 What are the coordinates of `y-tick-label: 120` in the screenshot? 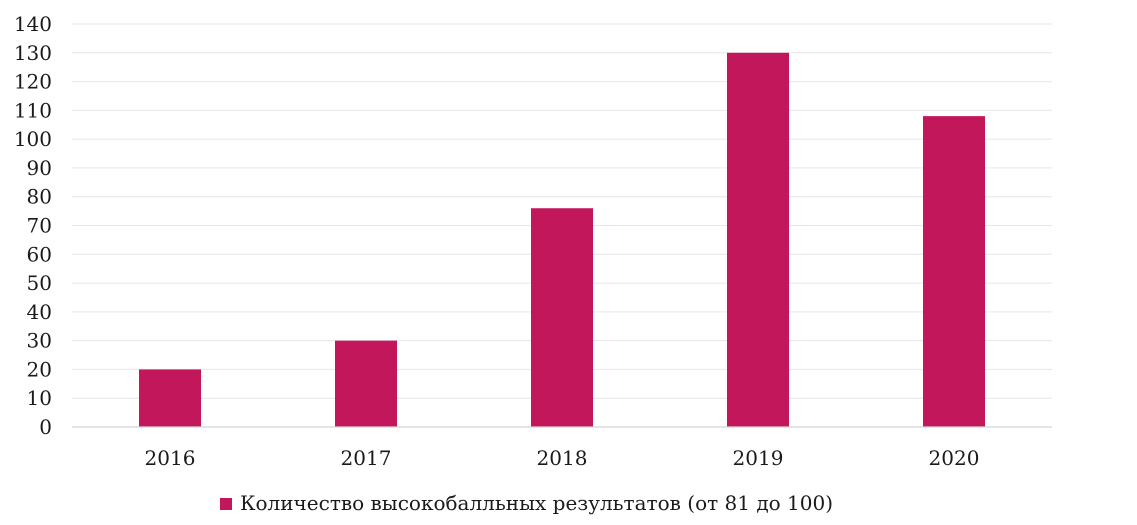 It's located at (33, 82).